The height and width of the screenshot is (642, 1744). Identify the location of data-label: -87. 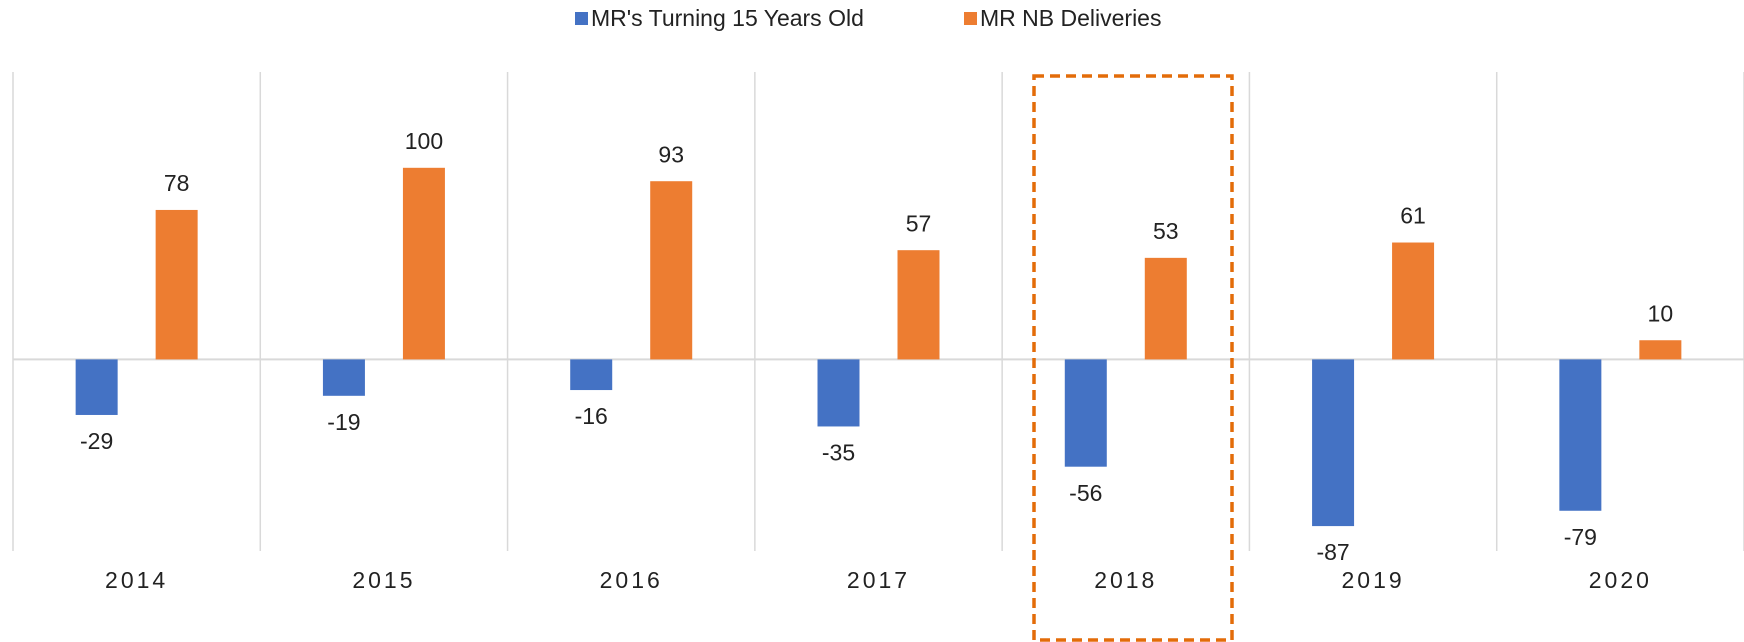
(1332, 552).